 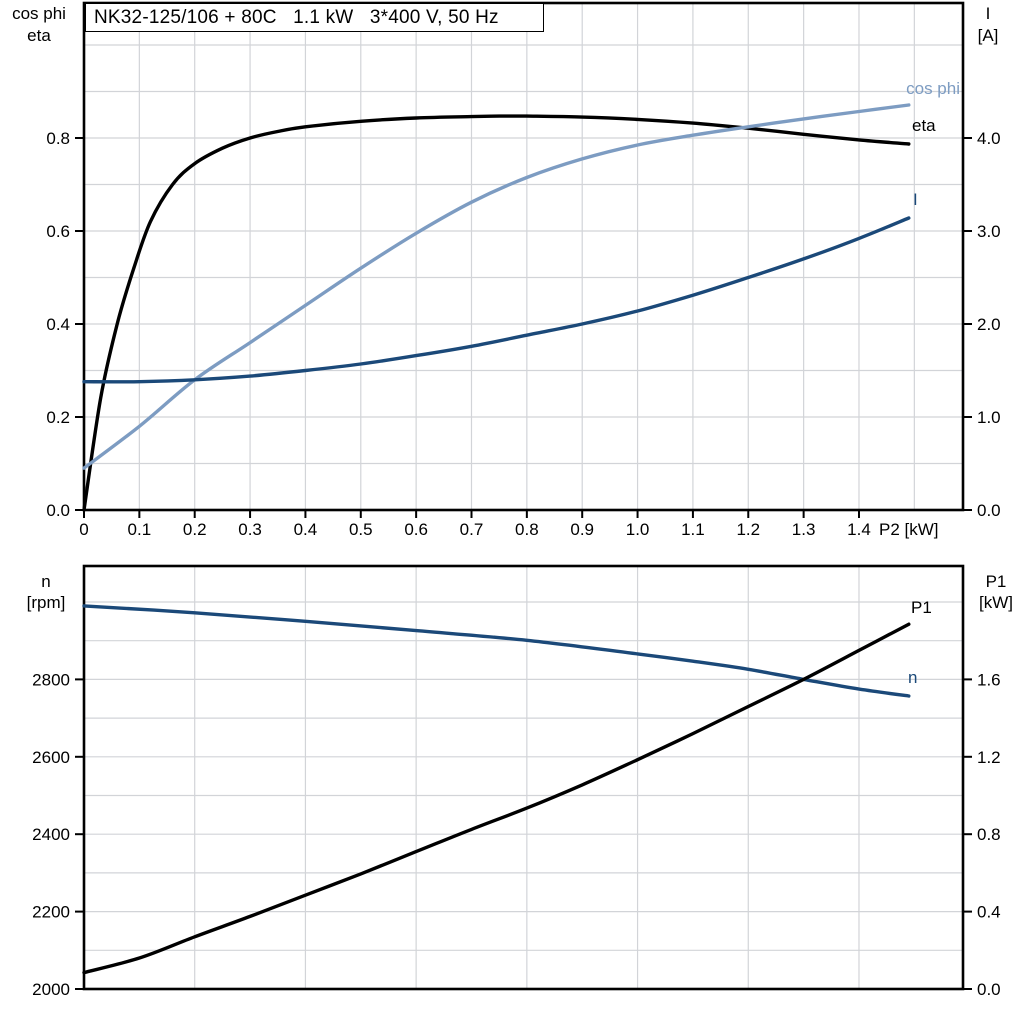 What do you see at coordinates (804, 529) in the screenshot?
I see `x-axis-tick-label: 1.3` at bounding box center [804, 529].